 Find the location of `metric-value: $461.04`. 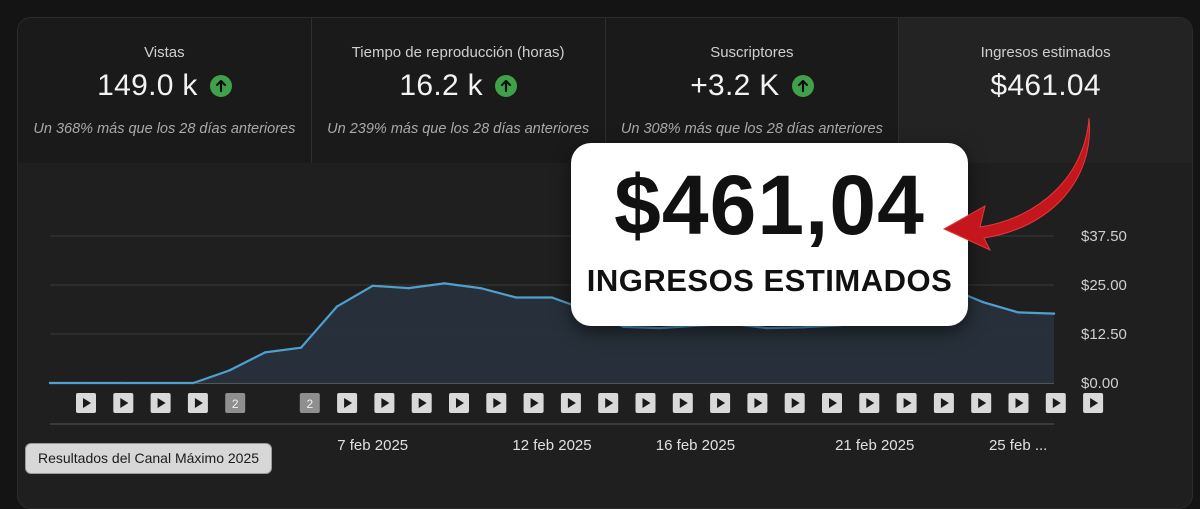

metric-value: $461.04 is located at coordinates (1045, 85).